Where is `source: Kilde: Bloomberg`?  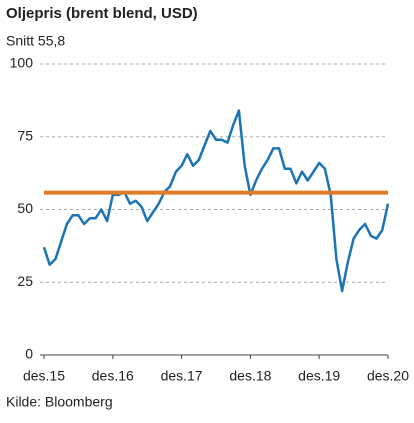
source: Kilde: Bloomberg is located at coordinates (59, 402).